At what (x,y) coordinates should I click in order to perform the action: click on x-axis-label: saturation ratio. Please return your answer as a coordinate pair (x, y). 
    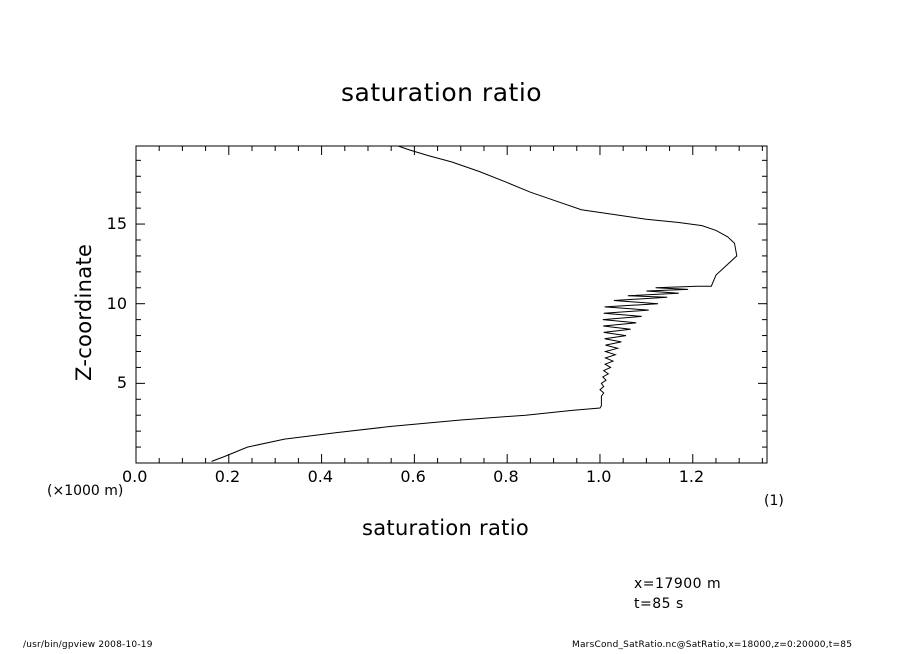
    Looking at the image, I should click on (445, 528).